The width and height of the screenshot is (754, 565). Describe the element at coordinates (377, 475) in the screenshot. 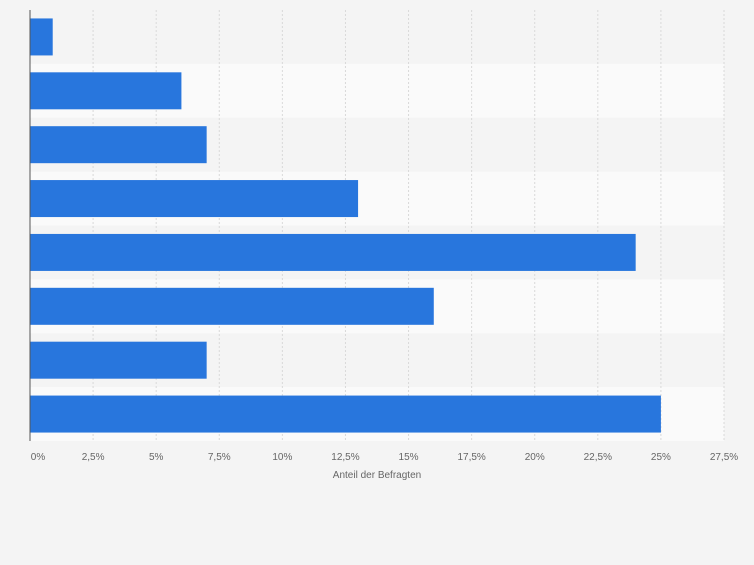

I see `x-axis-label: Anteil der Befragten` at that location.